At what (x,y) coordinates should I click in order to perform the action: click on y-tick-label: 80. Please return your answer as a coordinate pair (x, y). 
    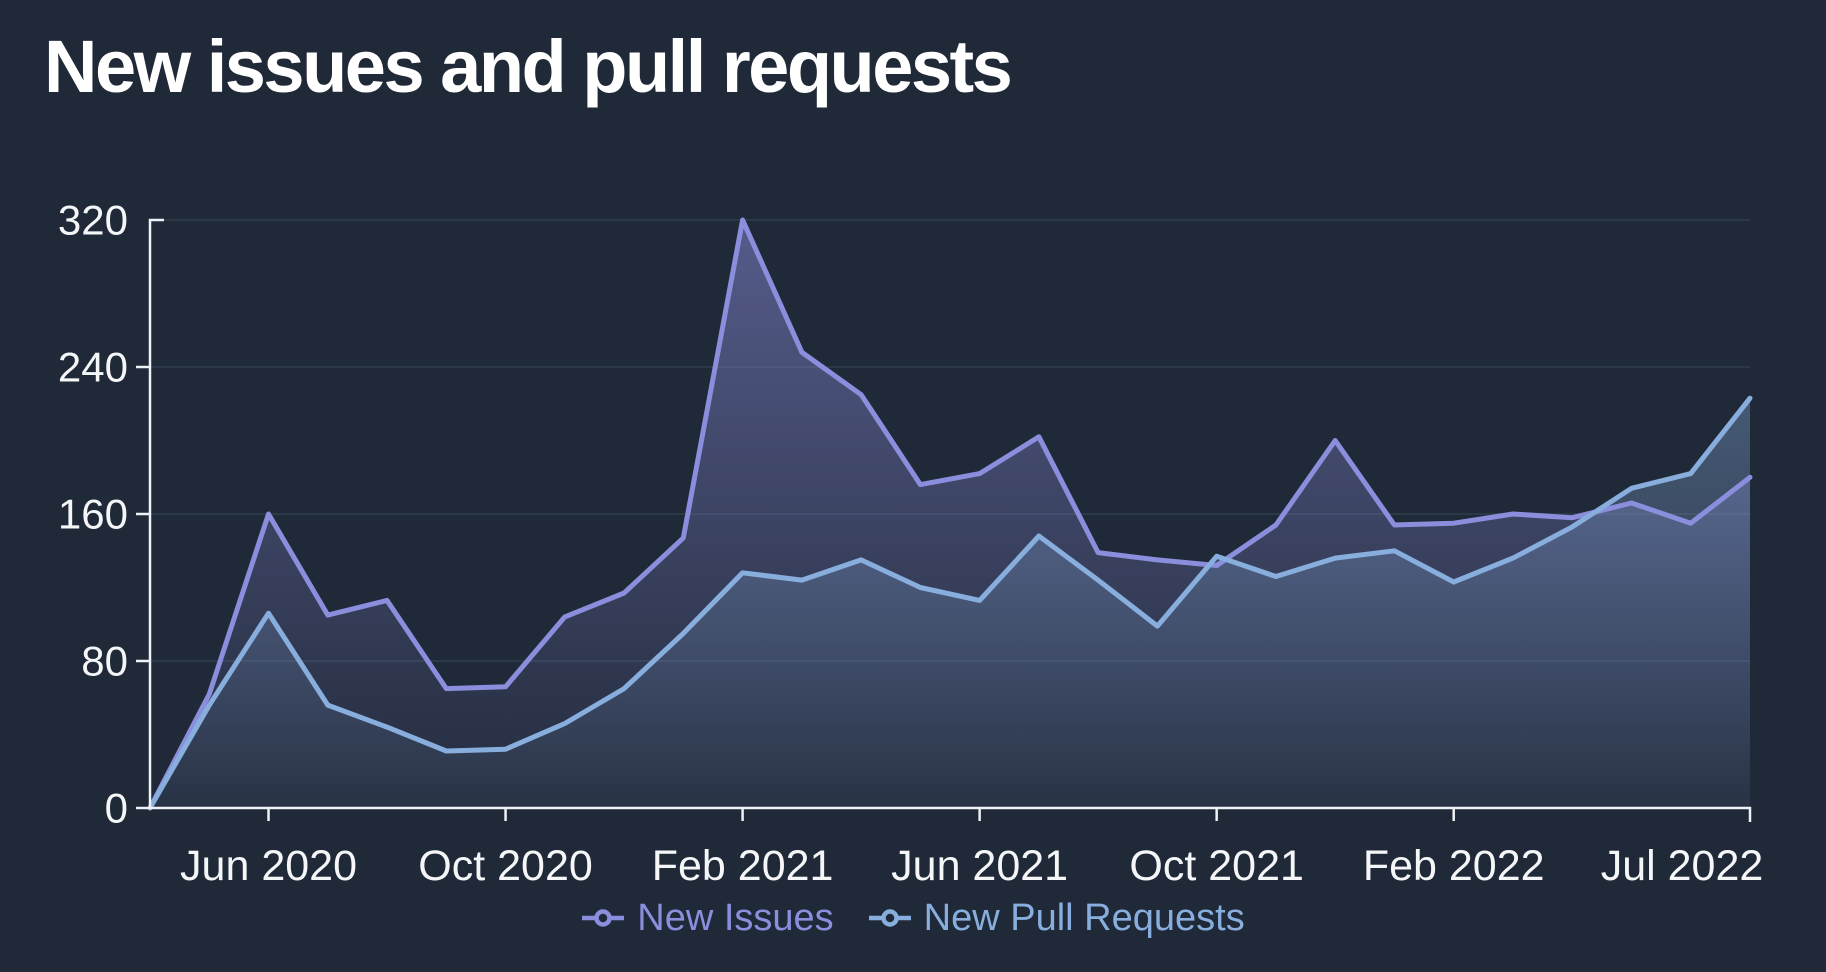
    Looking at the image, I should click on (104, 661).